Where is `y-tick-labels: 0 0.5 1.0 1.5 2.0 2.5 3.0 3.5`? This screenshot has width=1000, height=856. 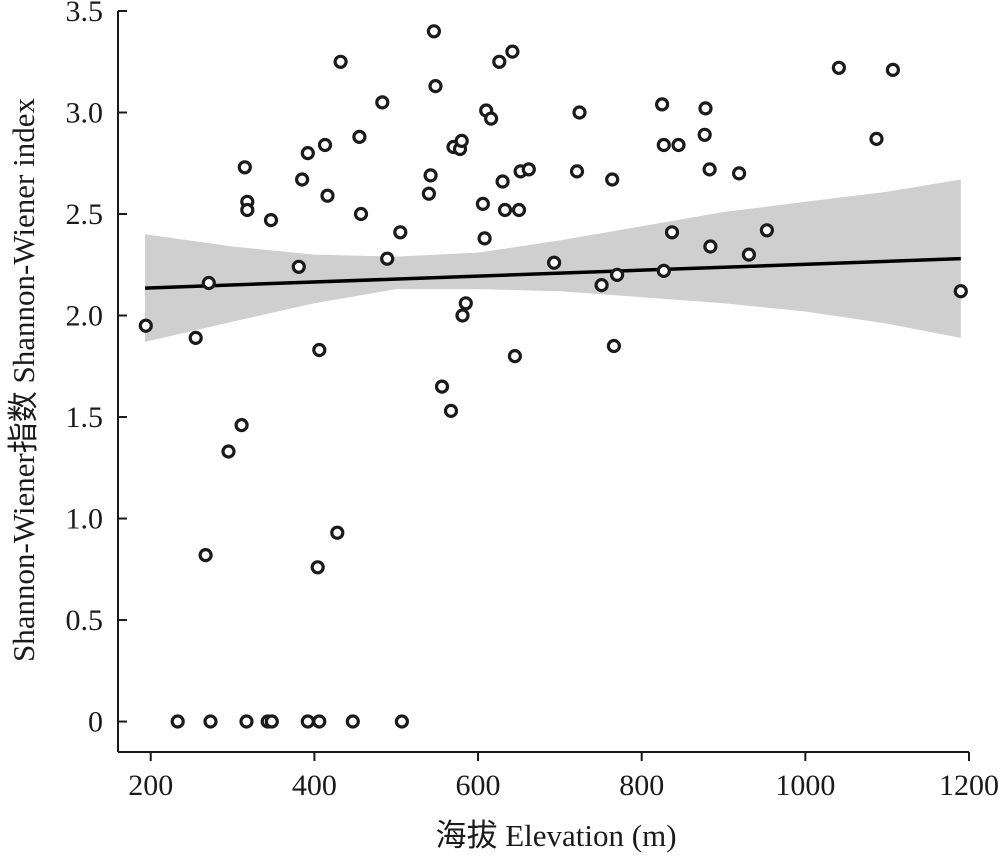
y-tick-labels: 0 0.5 1.0 1.5 2.0 2.5 3.0 3.5 is located at coordinates (85, 369).